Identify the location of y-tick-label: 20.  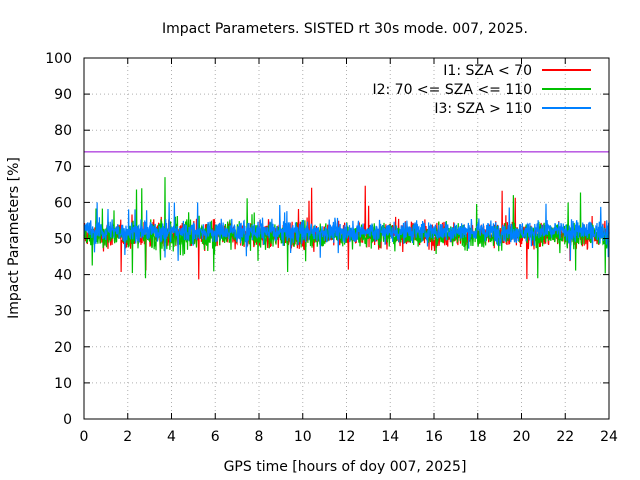
(63, 348).